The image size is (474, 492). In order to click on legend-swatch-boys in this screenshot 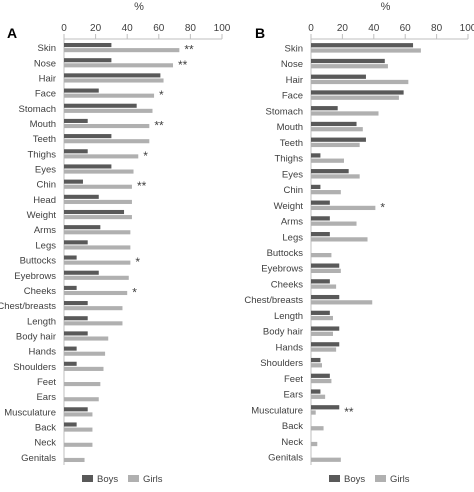, I will do `click(87, 478)`.